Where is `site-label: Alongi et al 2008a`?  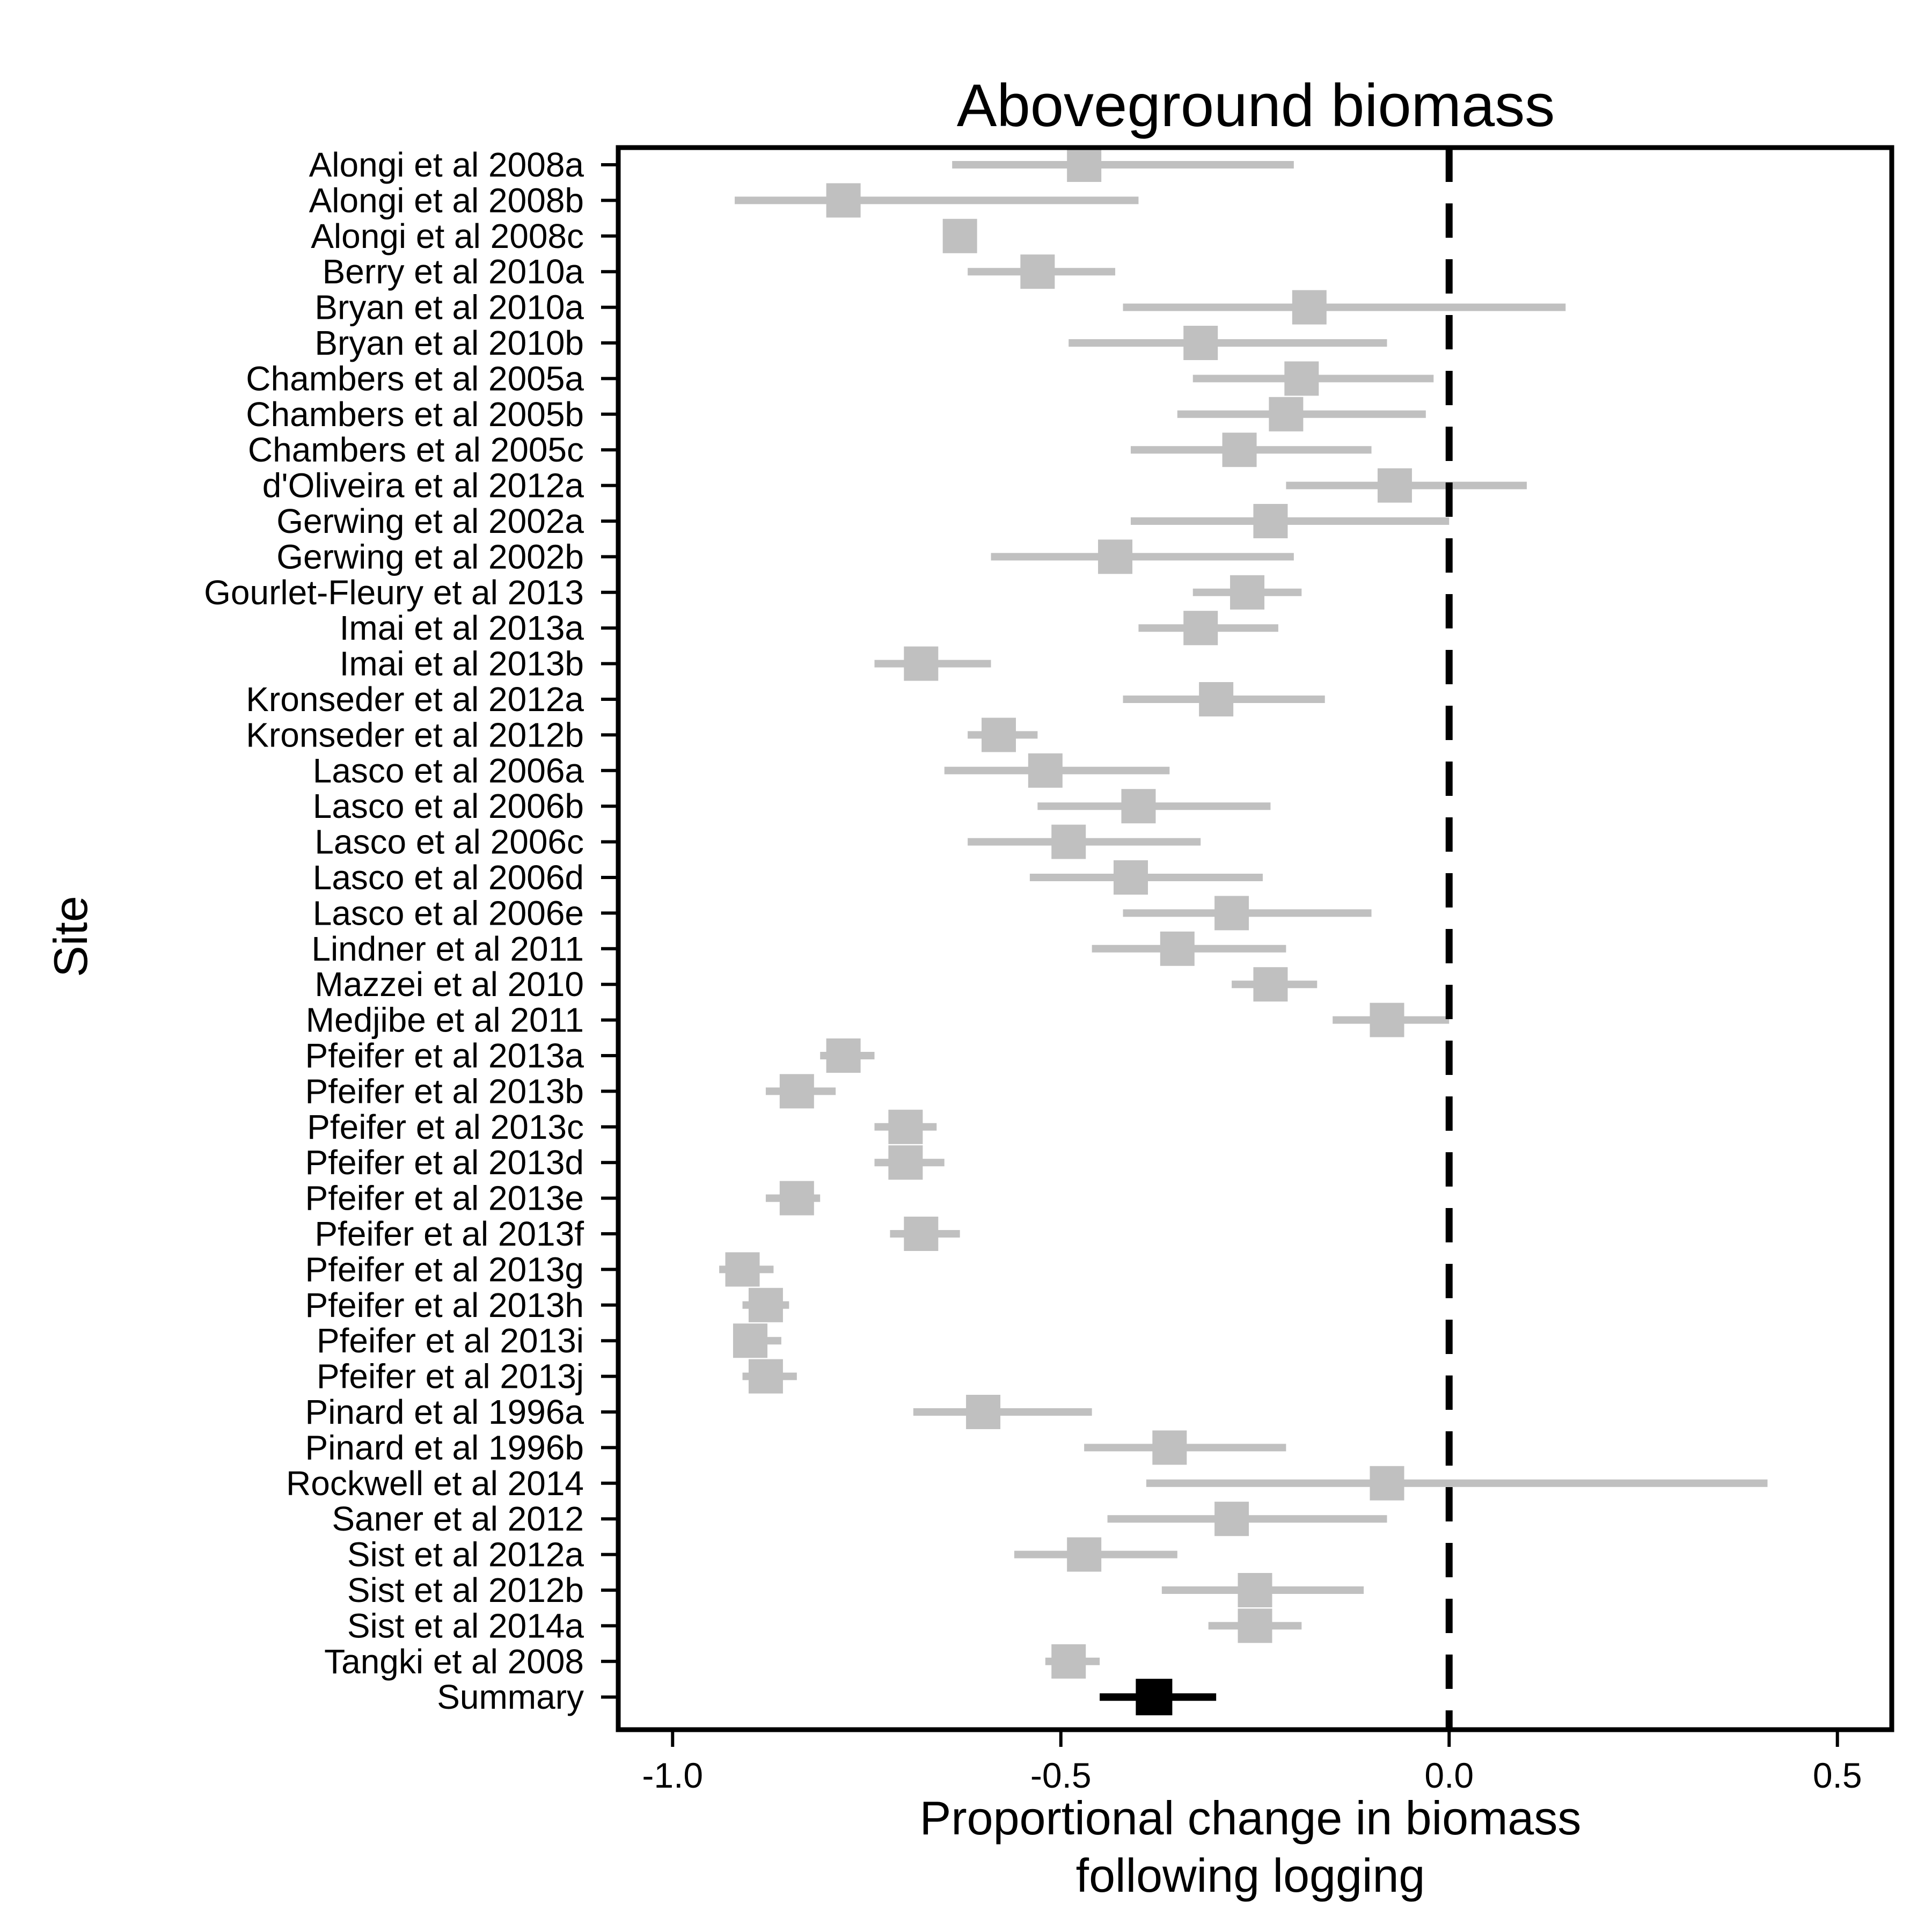
site-label: Alongi et al 2008a is located at coordinates (446, 164).